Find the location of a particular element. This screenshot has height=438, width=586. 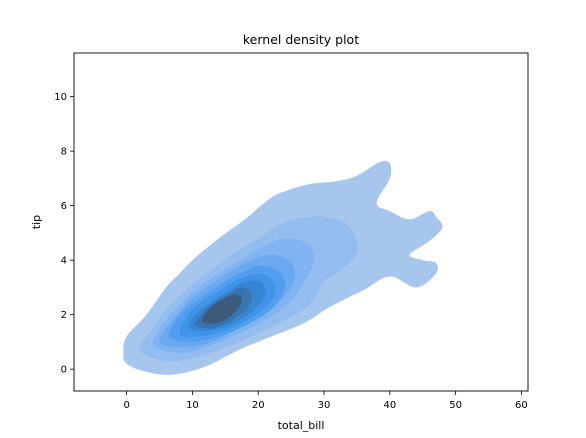

y-tick-label: 6 is located at coordinates (64, 206).